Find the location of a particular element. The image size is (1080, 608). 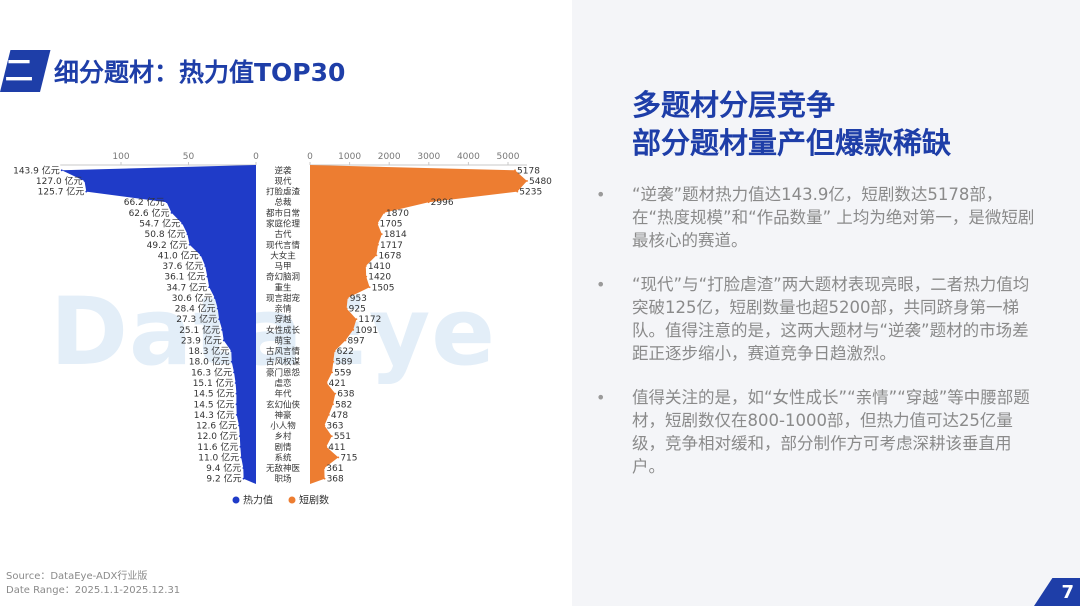

count-data-label: 478 is located at coordinates (339, 416).